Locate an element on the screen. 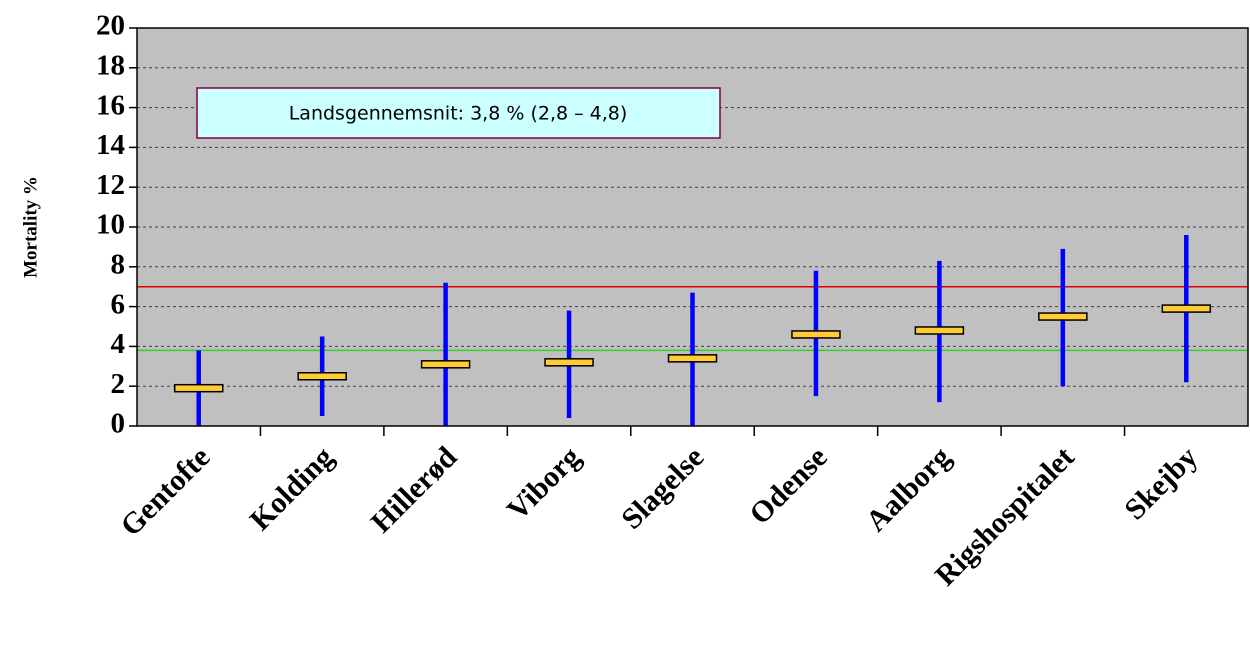 This screenshot has width=1250, height=657. y-axis-label: Mortality % is located at coordinates (30, 227).